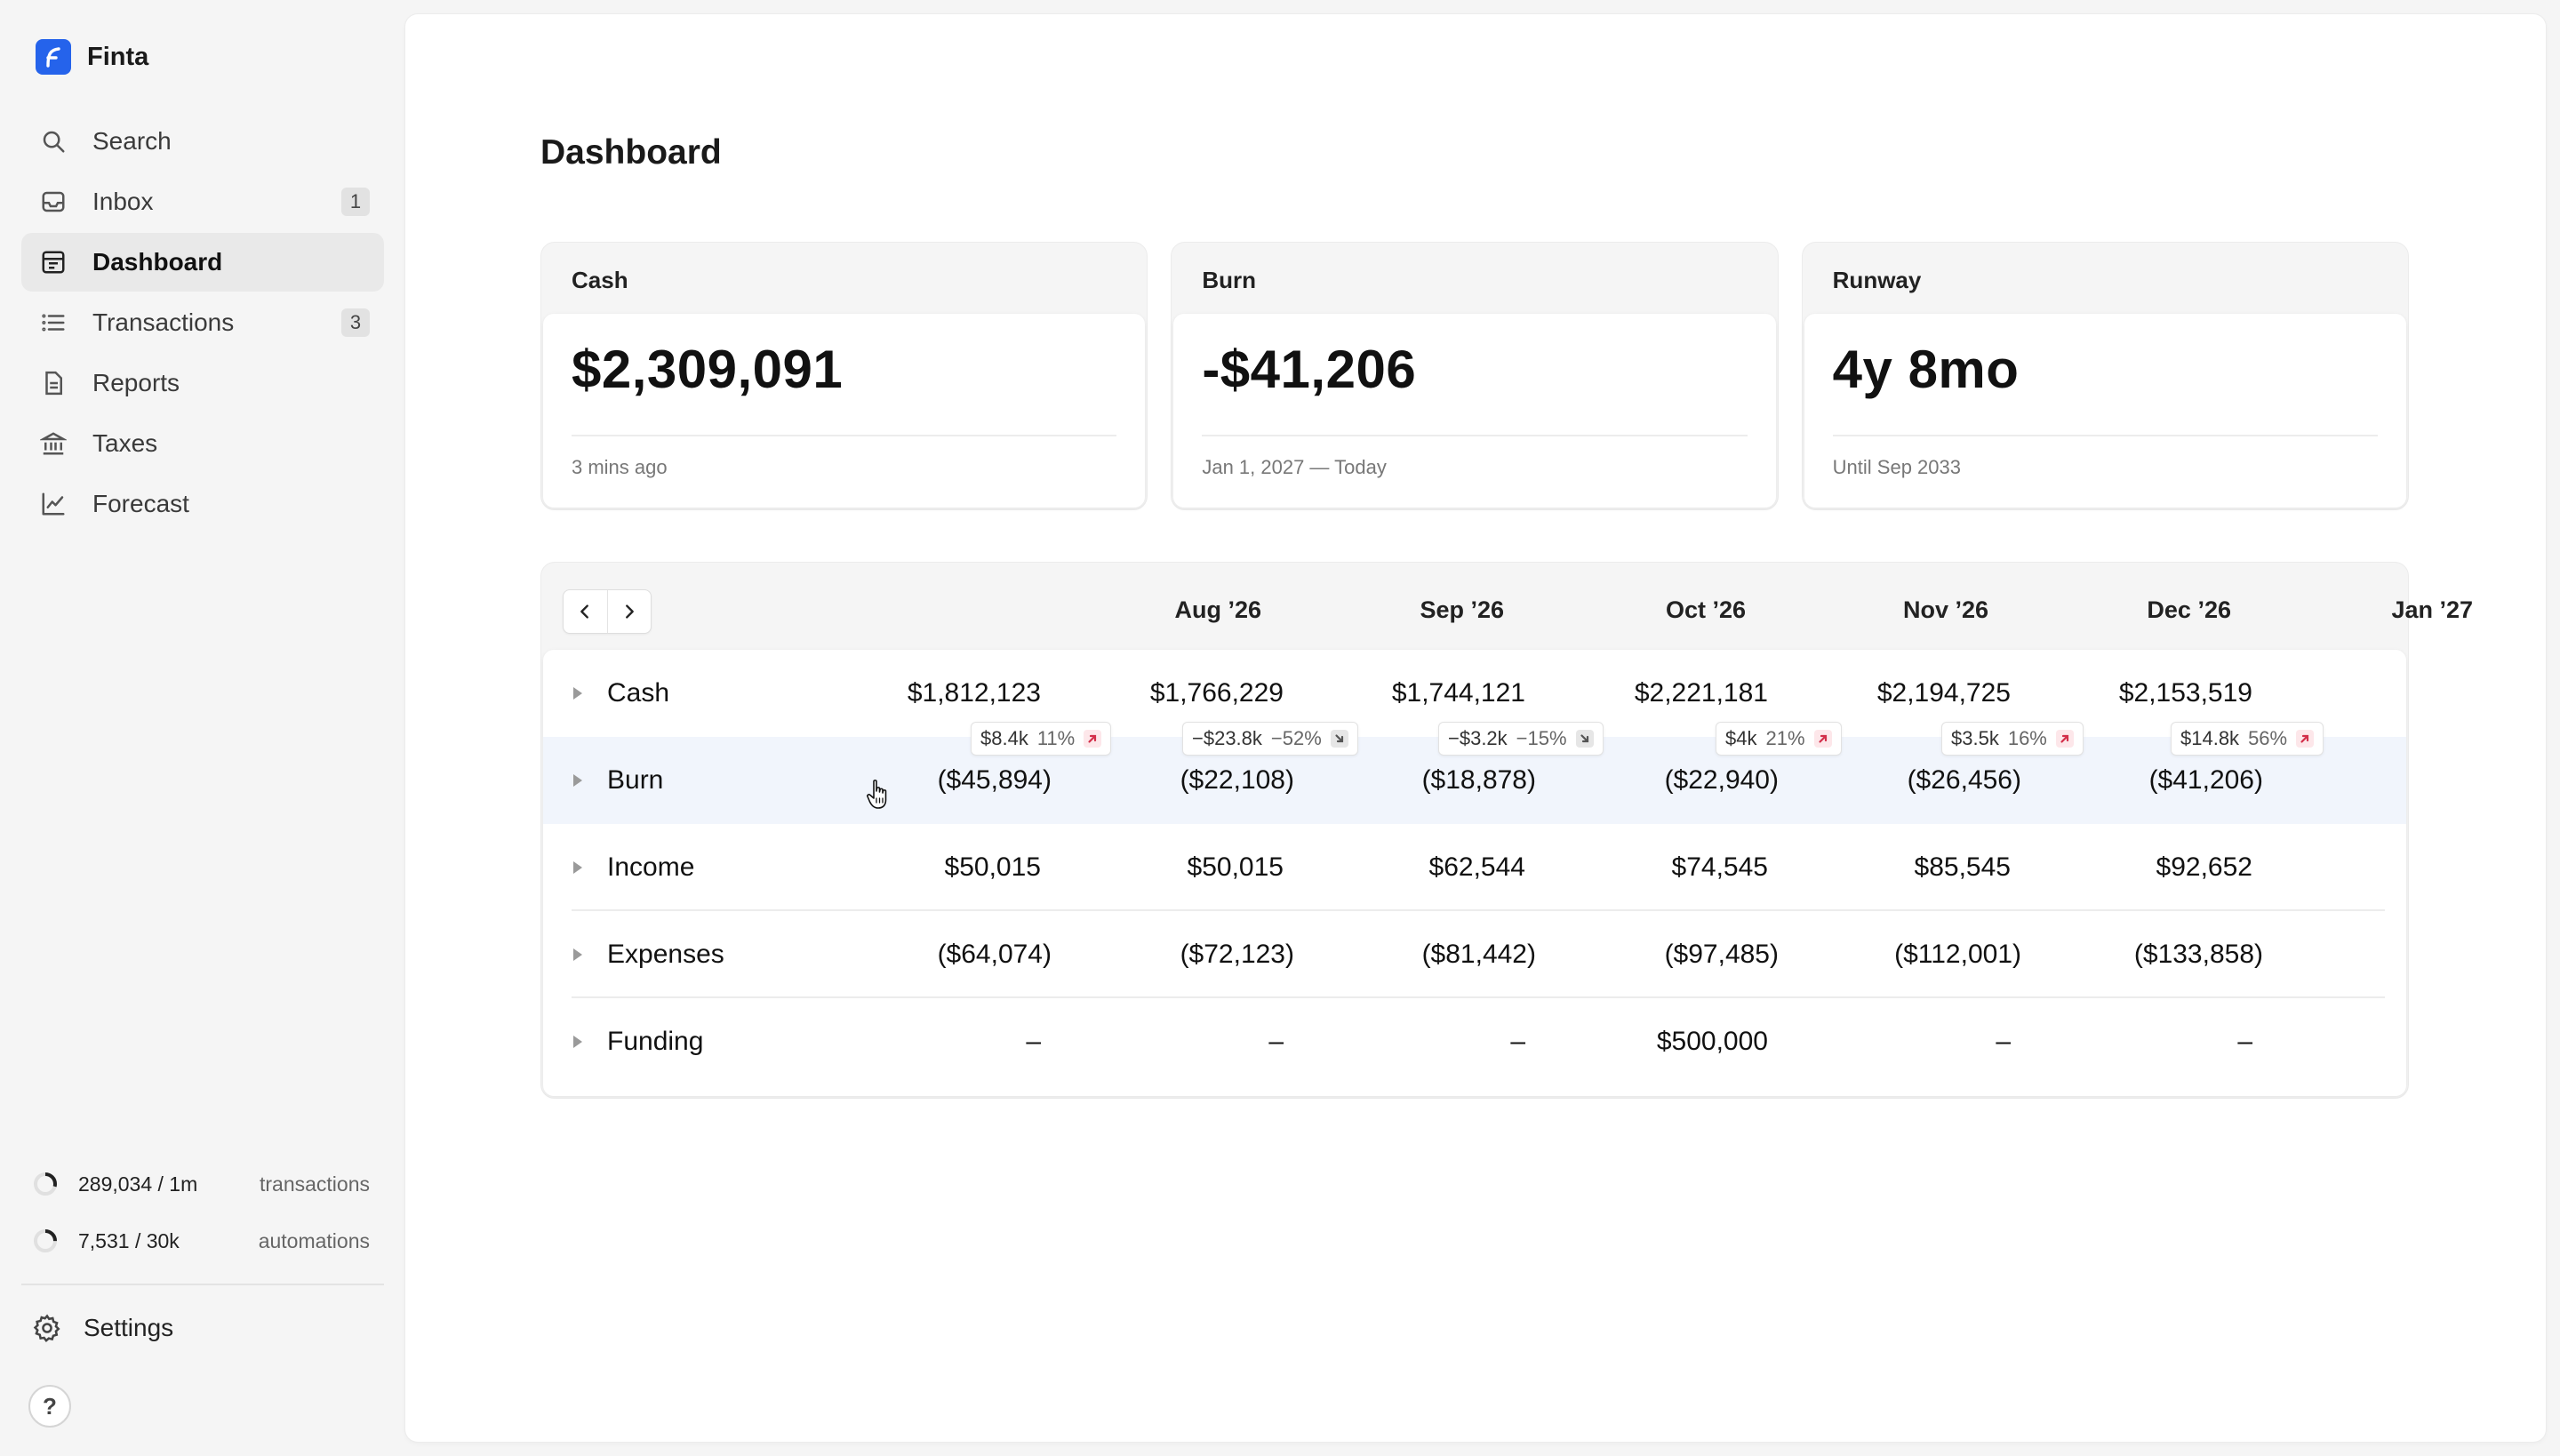  What do you see at coordinates (1705, 609) in the screenshot?
I see `column-header-month: Oct ’26` at bounding box center [1705, 609].